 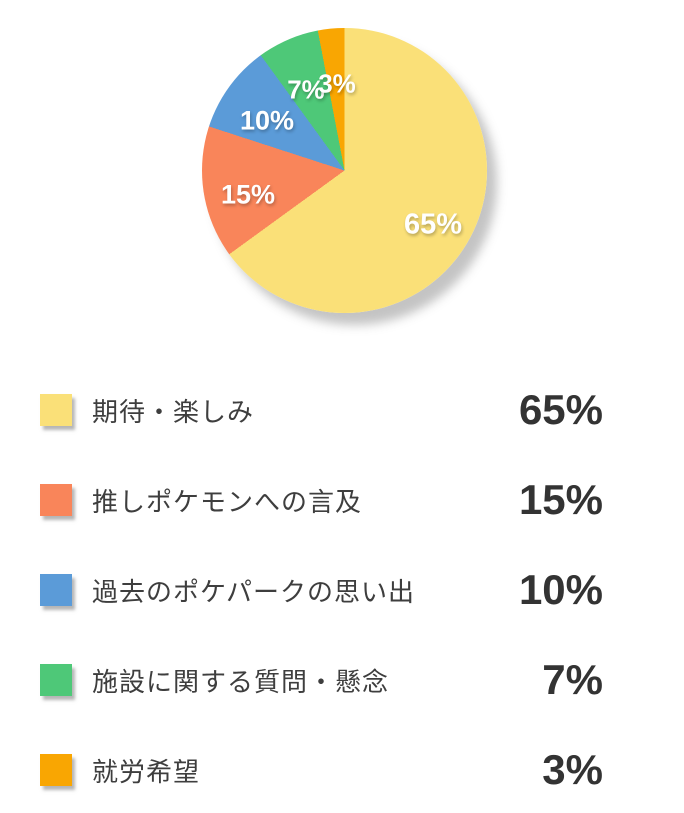 What do you see at coordinates (56, 590) in the screenshot?
I see `legend-swatch-blue` at bounding box center [56, 590].